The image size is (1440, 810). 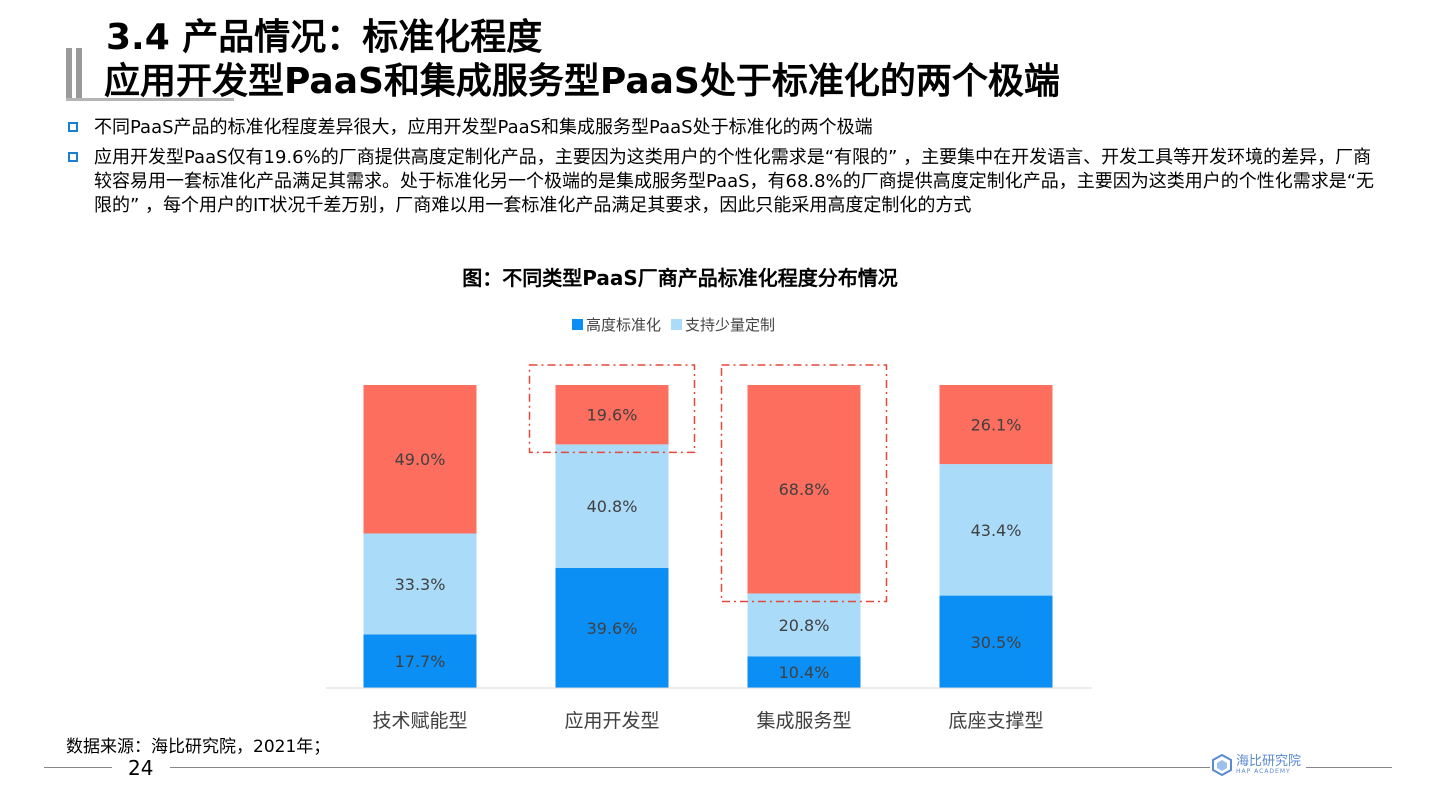 I want to click on x-tick-label: 应用开发型, so click(x=611, y=721).